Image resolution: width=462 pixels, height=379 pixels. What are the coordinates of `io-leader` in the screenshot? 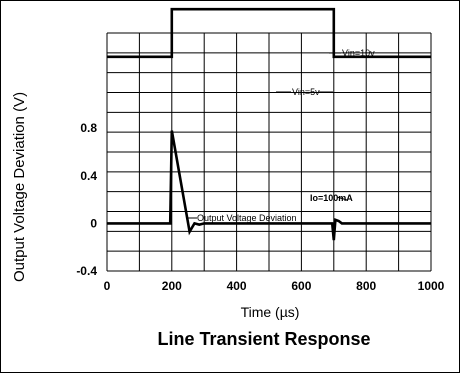 It's located at (342, 198).